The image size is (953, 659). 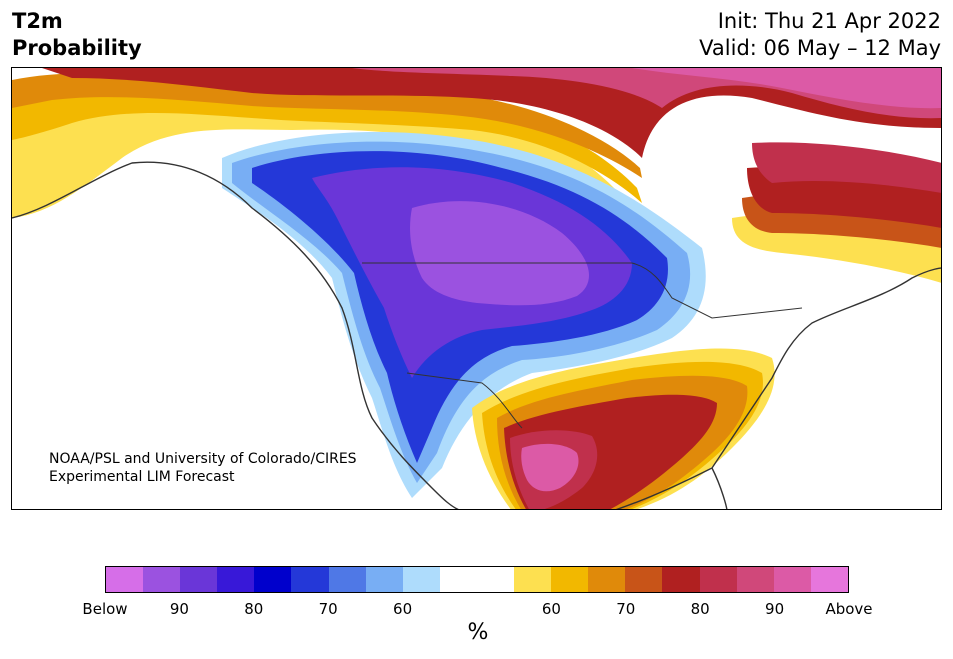 I want to click on warm-south-above, so click(x=550, y=467).